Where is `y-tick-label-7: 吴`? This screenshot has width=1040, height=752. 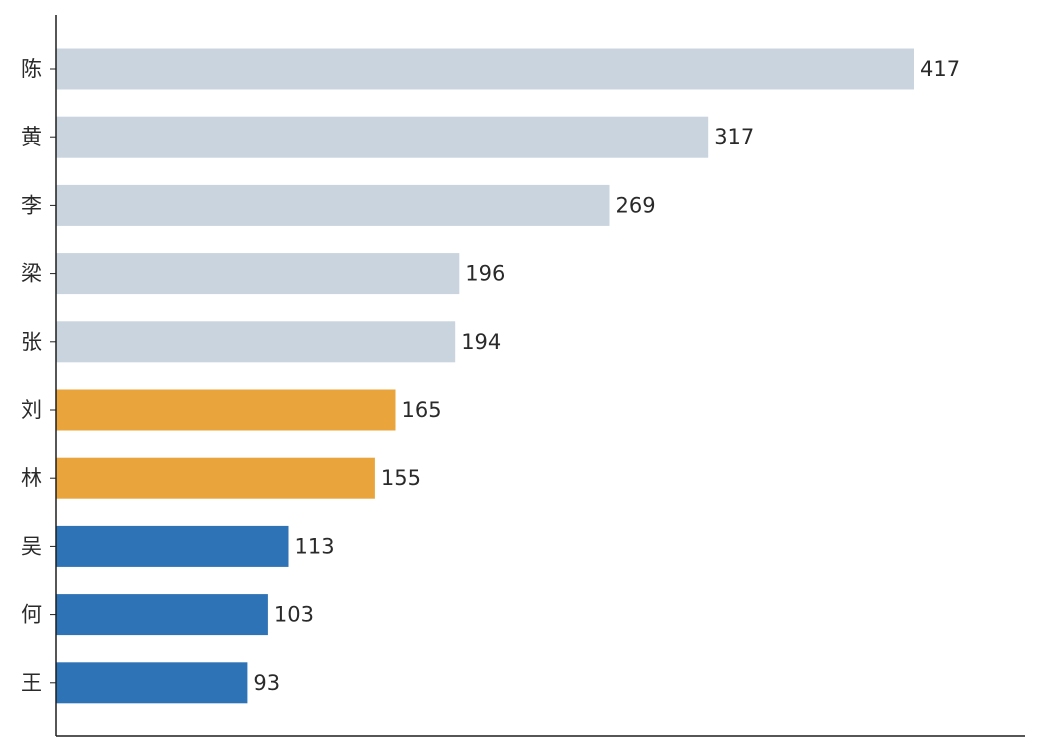
y-tick-label-7: 吴 is located at coordinates (31, 546).